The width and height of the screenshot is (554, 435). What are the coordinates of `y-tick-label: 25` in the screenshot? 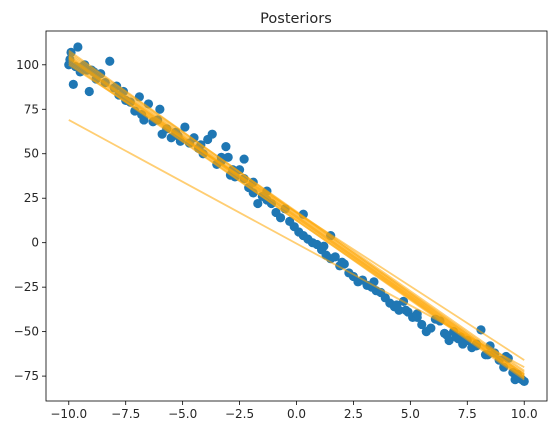 It's located at (31, 198).